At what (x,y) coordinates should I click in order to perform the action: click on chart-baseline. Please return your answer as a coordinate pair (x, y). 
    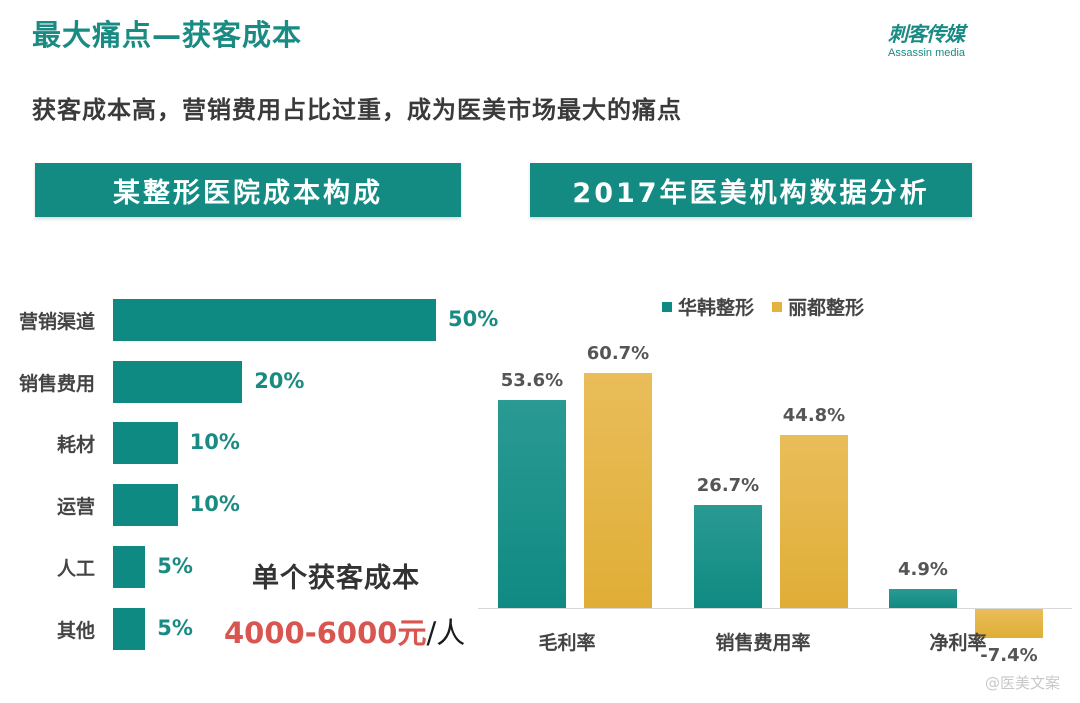
    Looking at the image, I should click on (775, 608).